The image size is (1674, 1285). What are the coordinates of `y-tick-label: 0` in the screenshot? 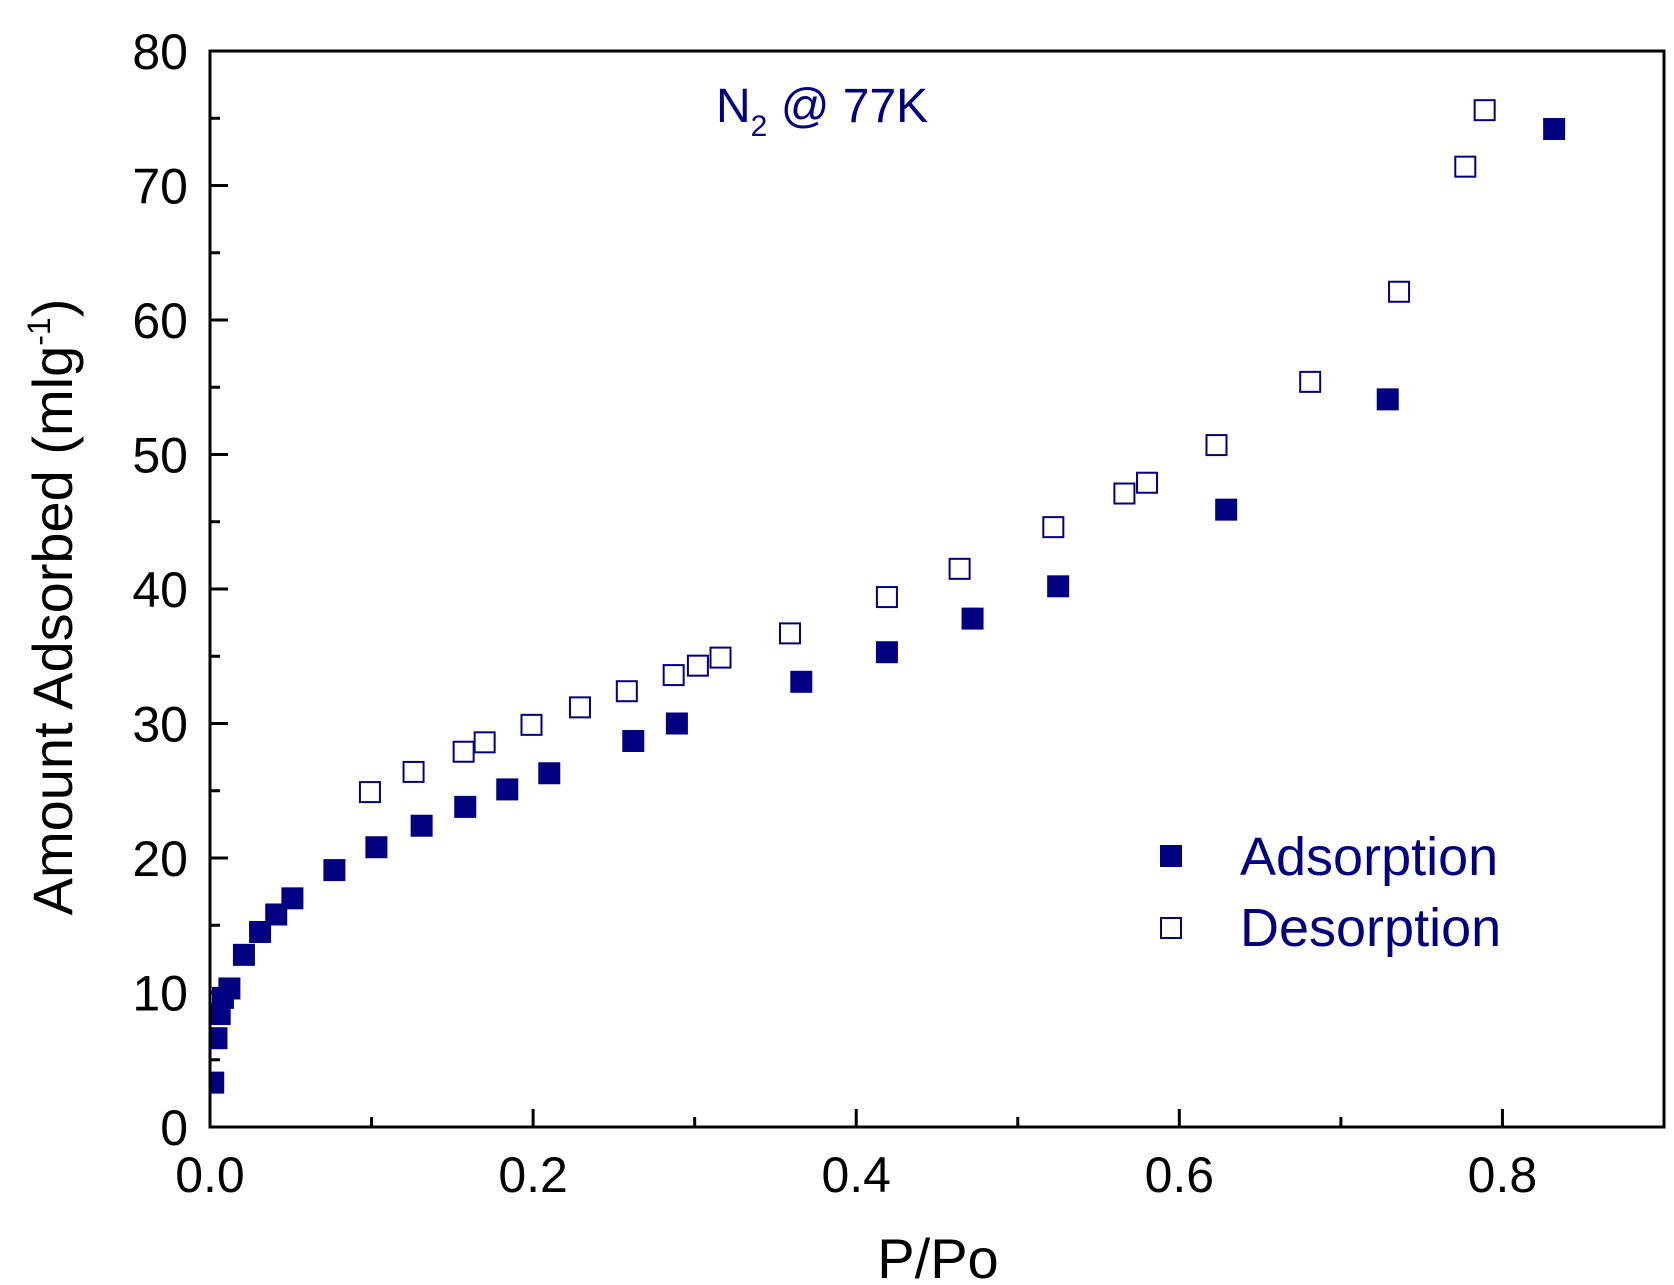 It's located at (174, 1128).